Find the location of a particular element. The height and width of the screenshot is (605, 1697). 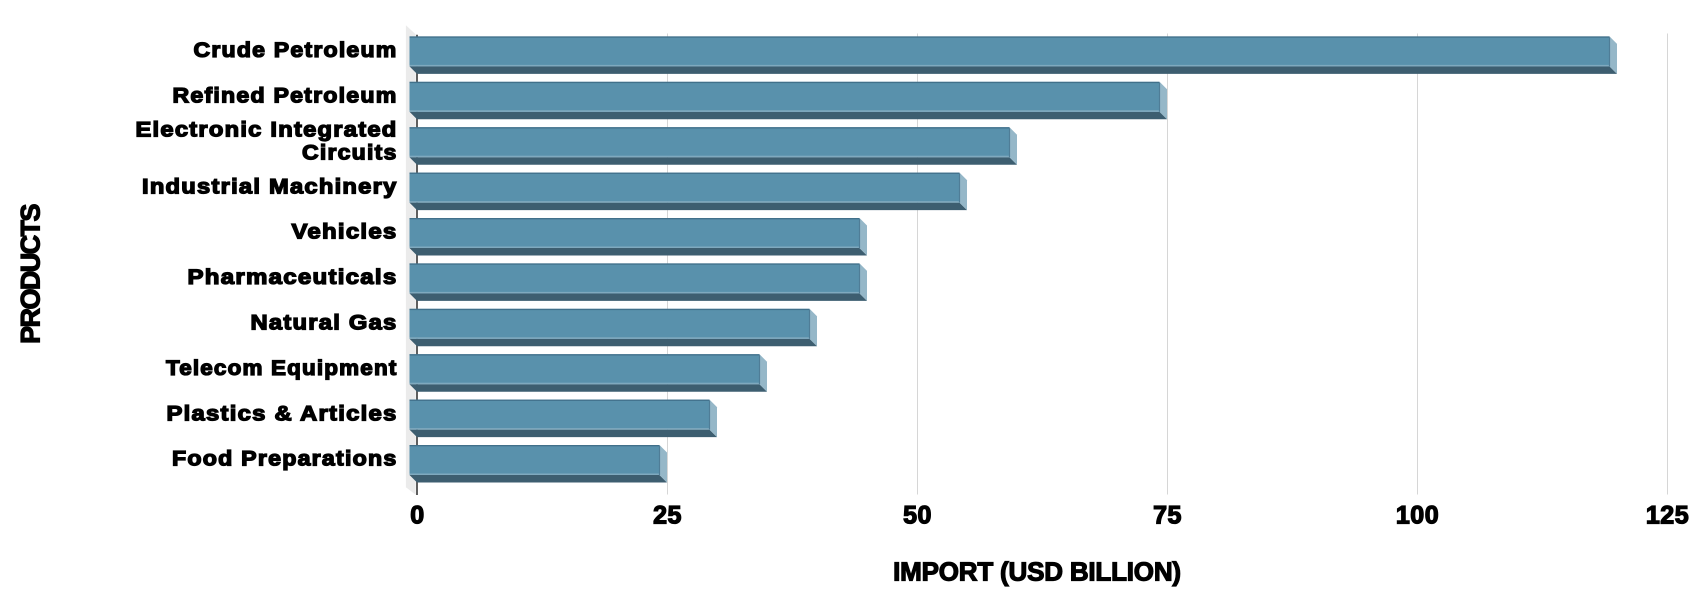

svg-text: PRODUCTS is located at coordinates (31, 274).